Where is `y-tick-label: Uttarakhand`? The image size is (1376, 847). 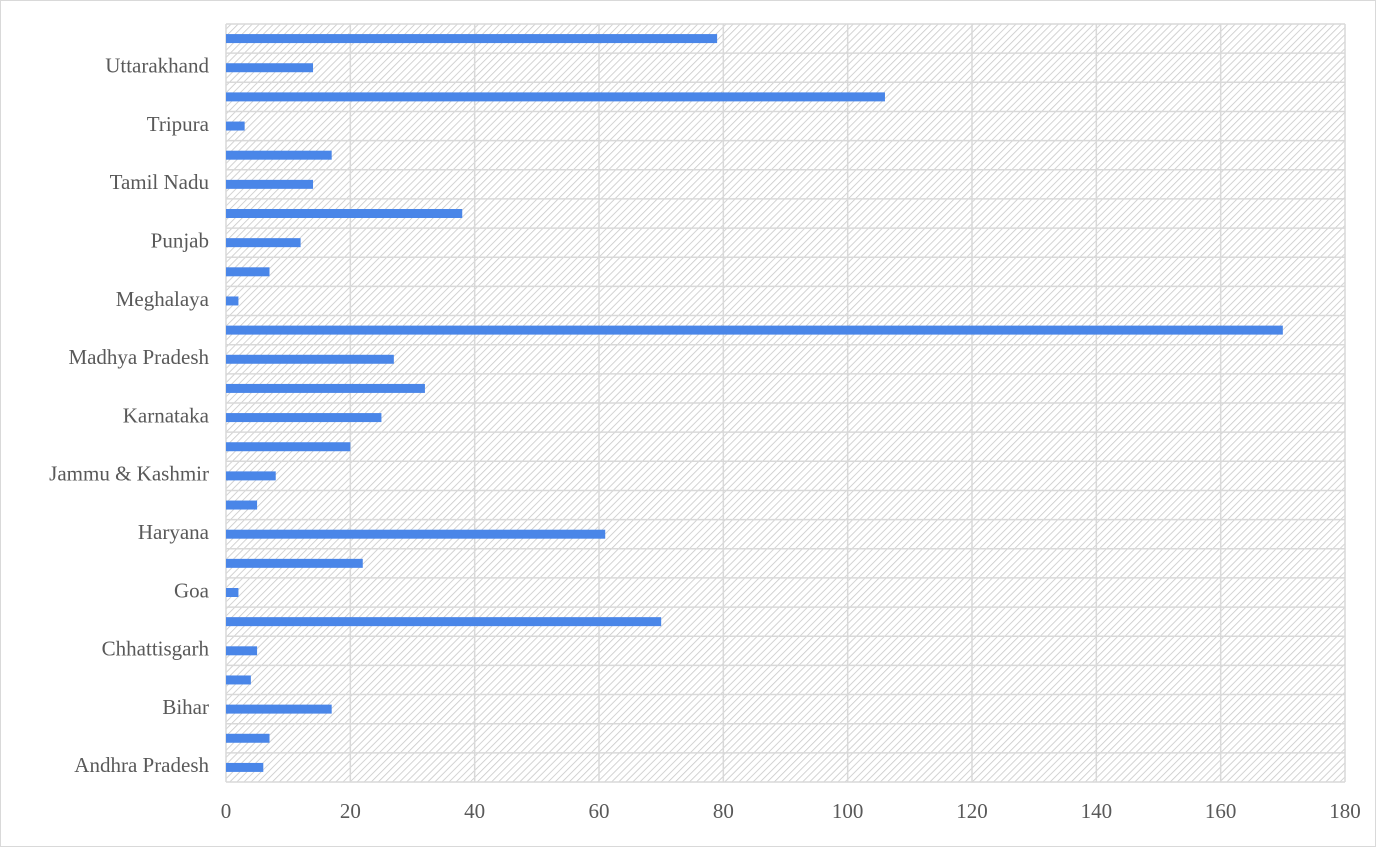
y-tick-label: Uttarakhand is located at coordinates (157, 66).